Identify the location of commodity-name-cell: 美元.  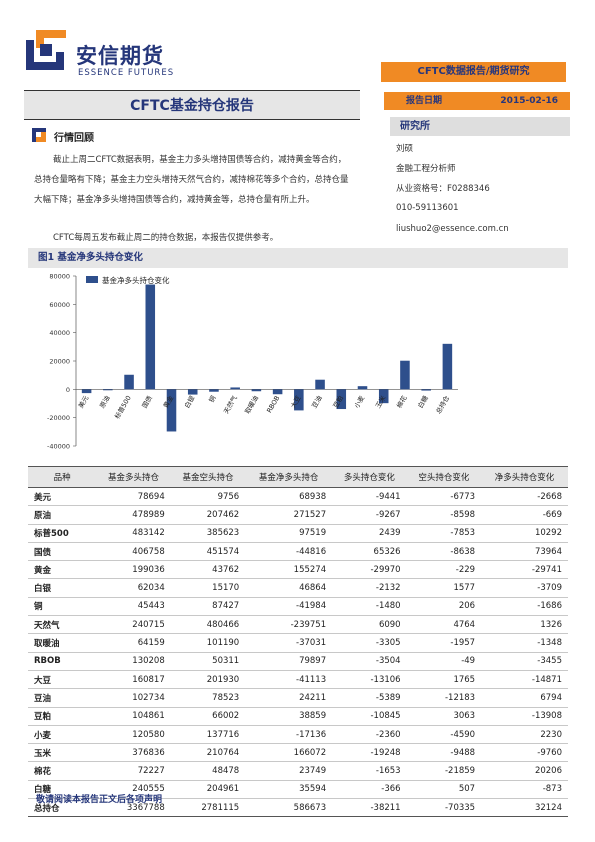
(62, 497).